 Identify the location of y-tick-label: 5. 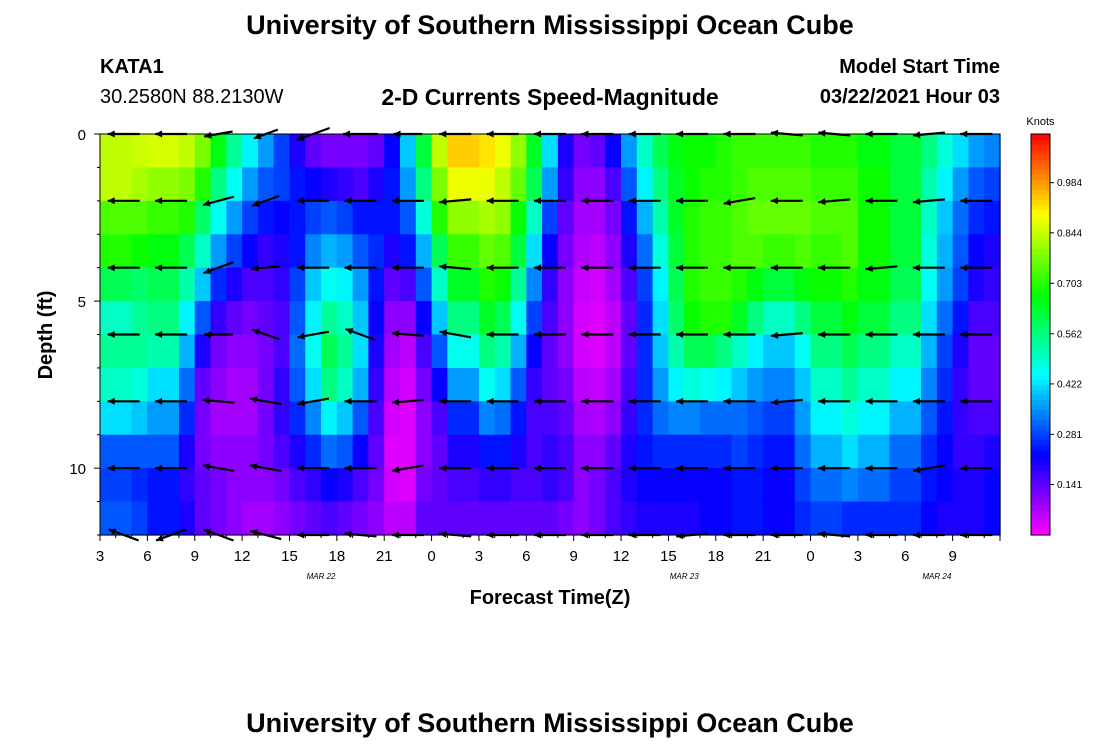
(82, 302).